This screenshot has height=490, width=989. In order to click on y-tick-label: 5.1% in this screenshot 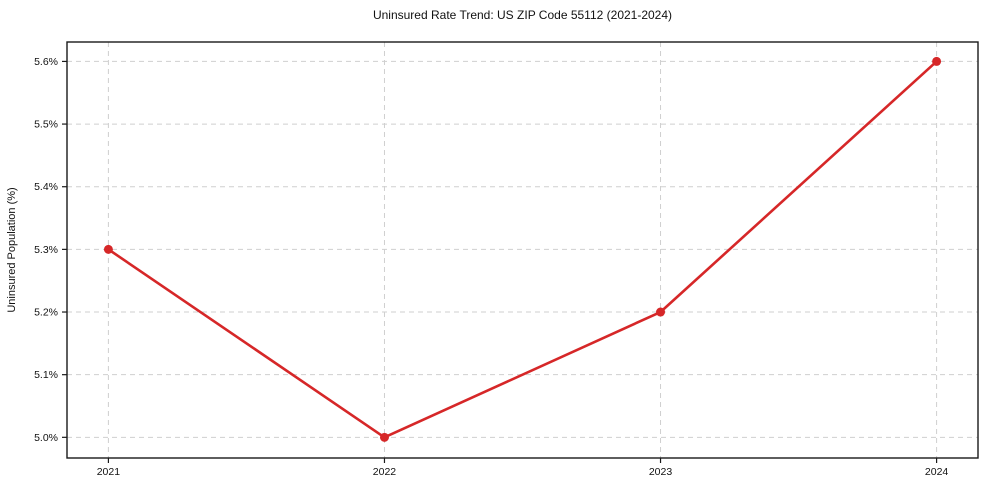, I will do `click(46, 375)`.